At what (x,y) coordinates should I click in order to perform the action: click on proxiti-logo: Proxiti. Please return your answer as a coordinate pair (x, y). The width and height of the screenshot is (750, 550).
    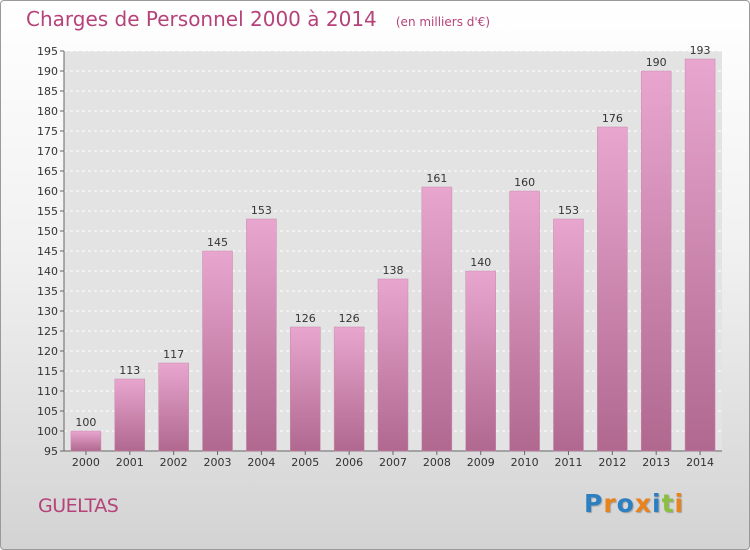
    Looking at the image, I should click on (634, 503).